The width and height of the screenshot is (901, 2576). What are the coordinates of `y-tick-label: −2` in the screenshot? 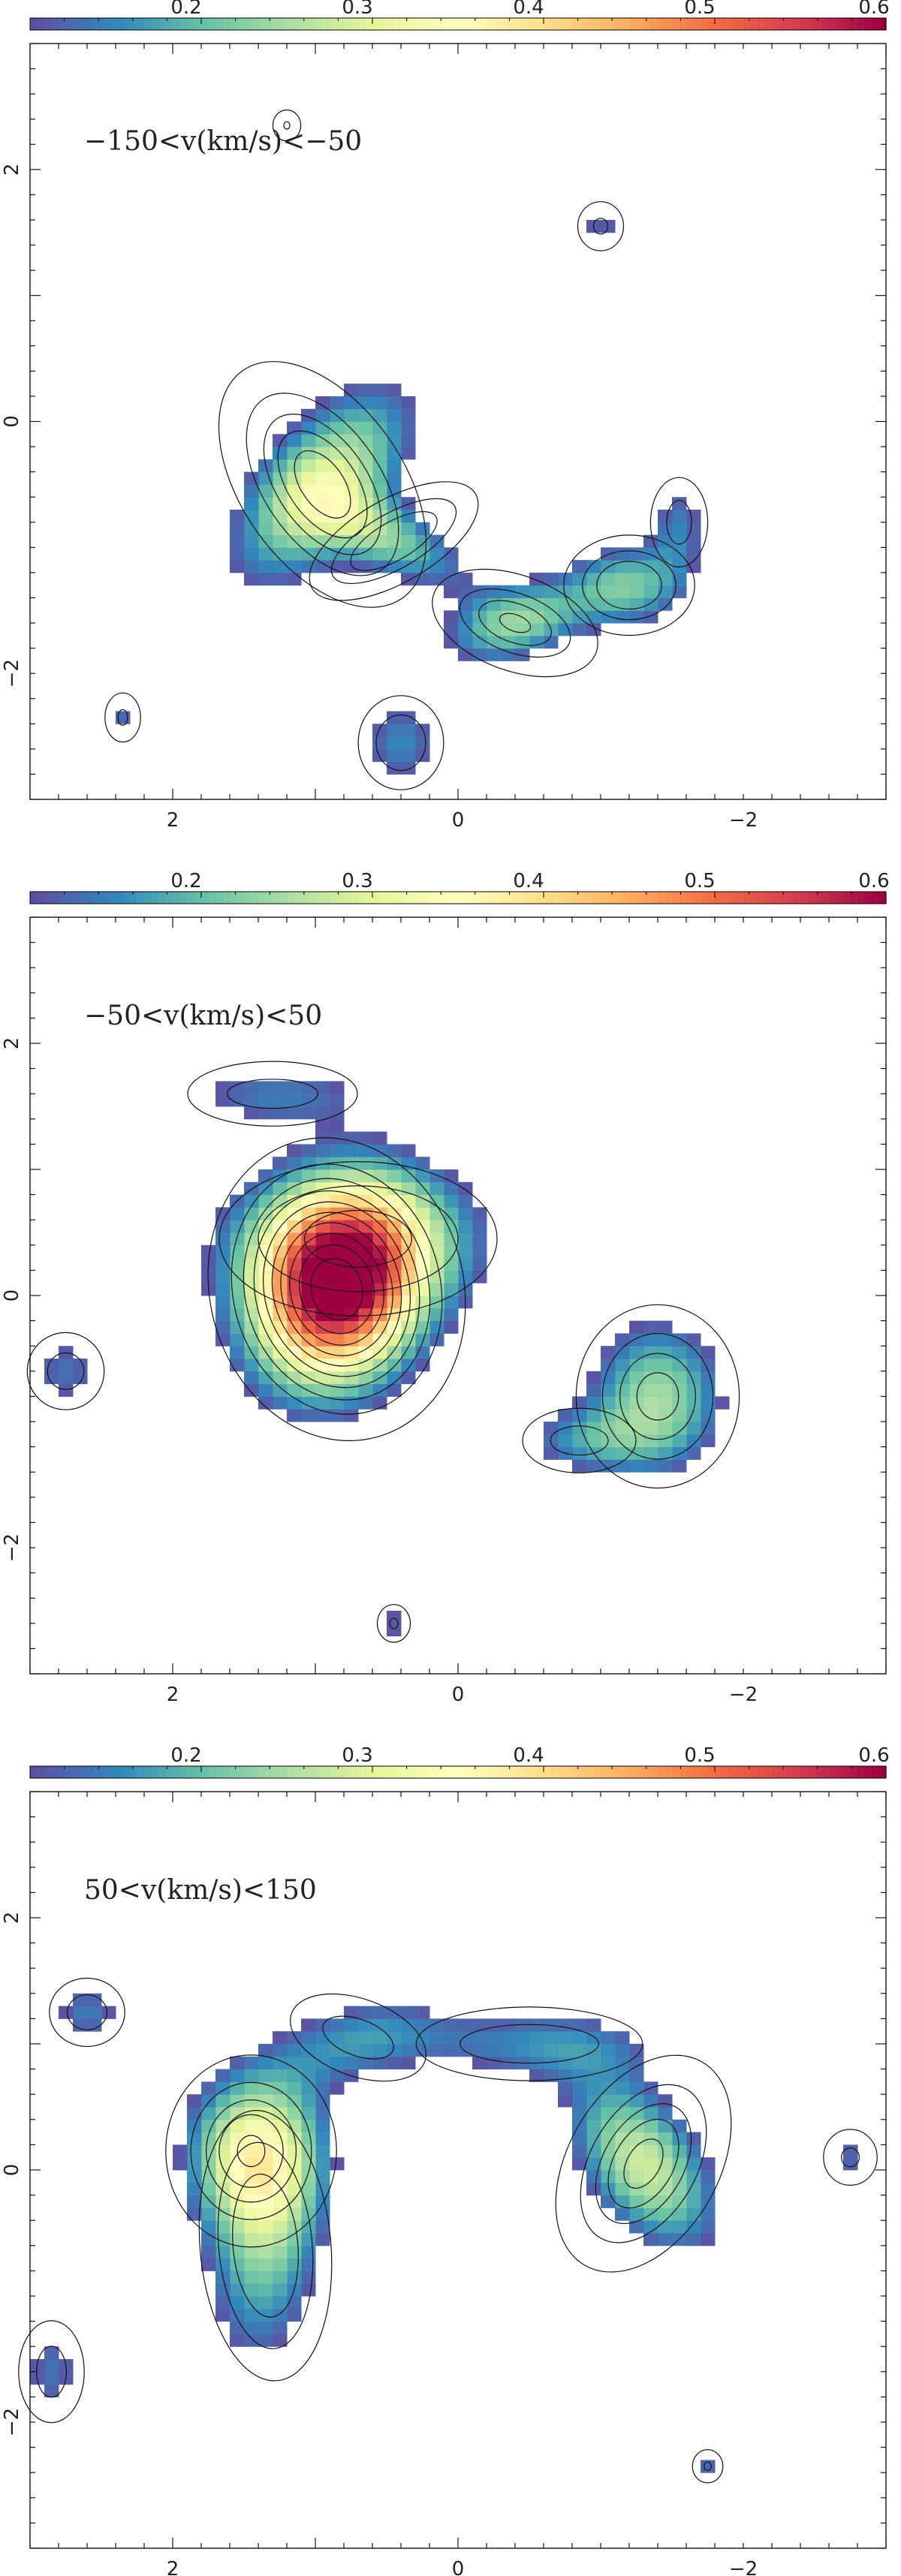 It's located at (12, 673).